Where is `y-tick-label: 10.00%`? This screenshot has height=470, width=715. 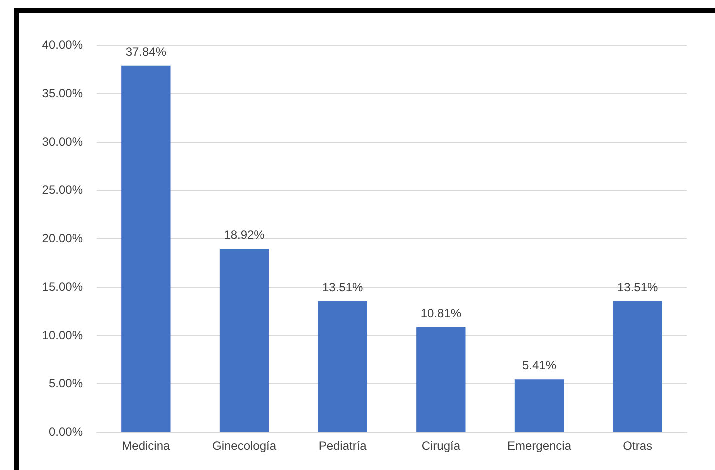 y-tick-label: 10.00% is located at coordinates (63, 335).